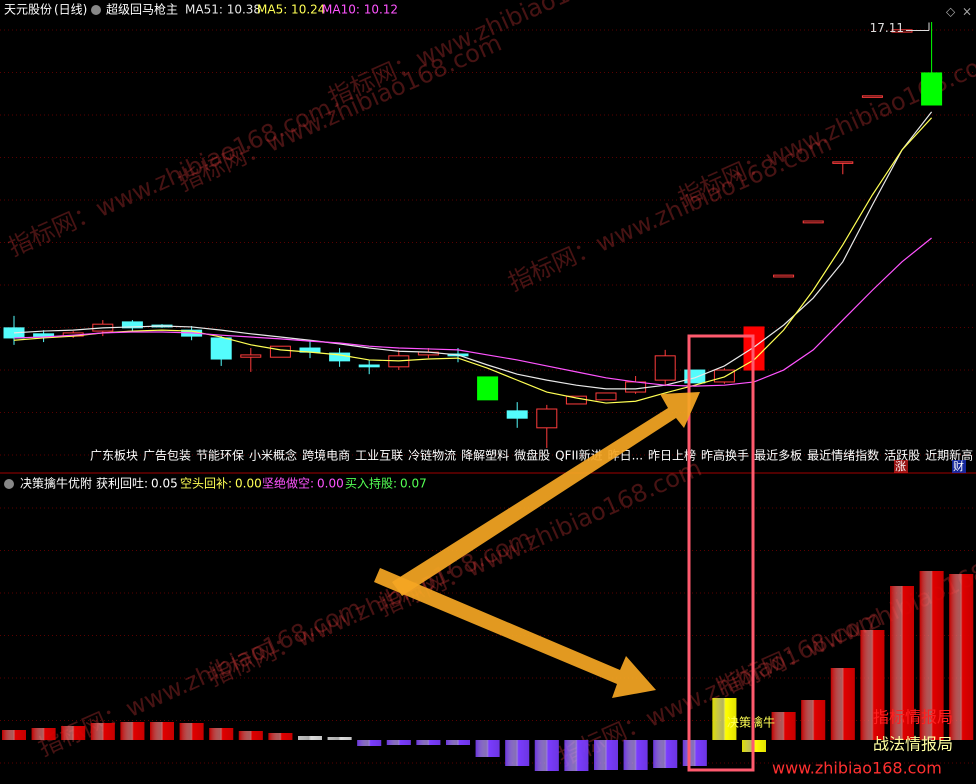 The width and height of the screenshot is (976, 784). What do you see at coordinates (432, 455) in the screenshot?
I see `concept-tag: 冷链物流` at bounding box center [432, 455].